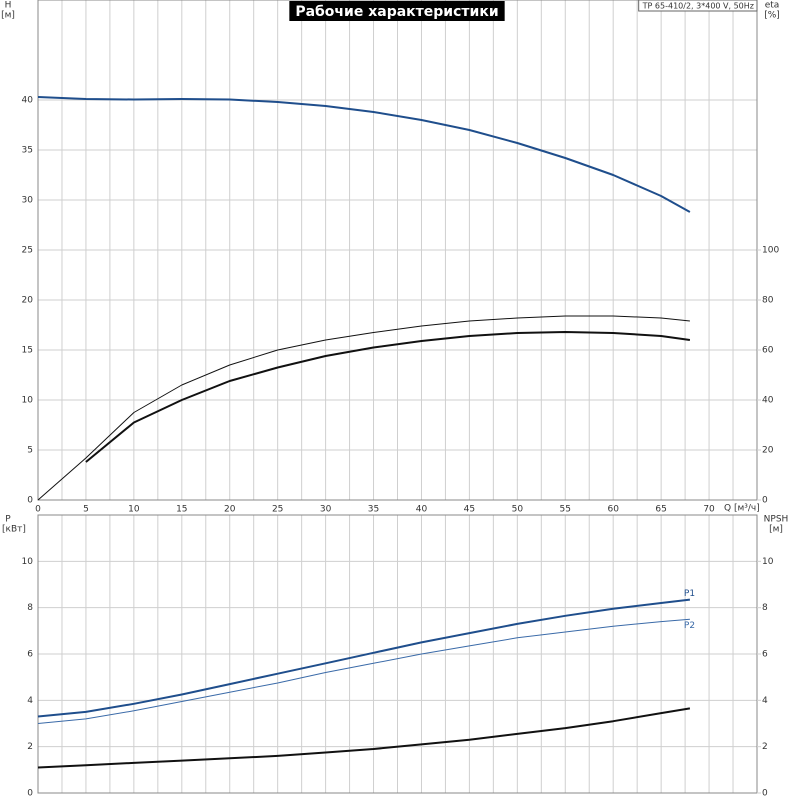 Image resolution: width=800 pixels, height=800 pixels. Describe the element at coordinates (768, 301) in the screenshot. I see `y2-tick-label: 80` at that location.